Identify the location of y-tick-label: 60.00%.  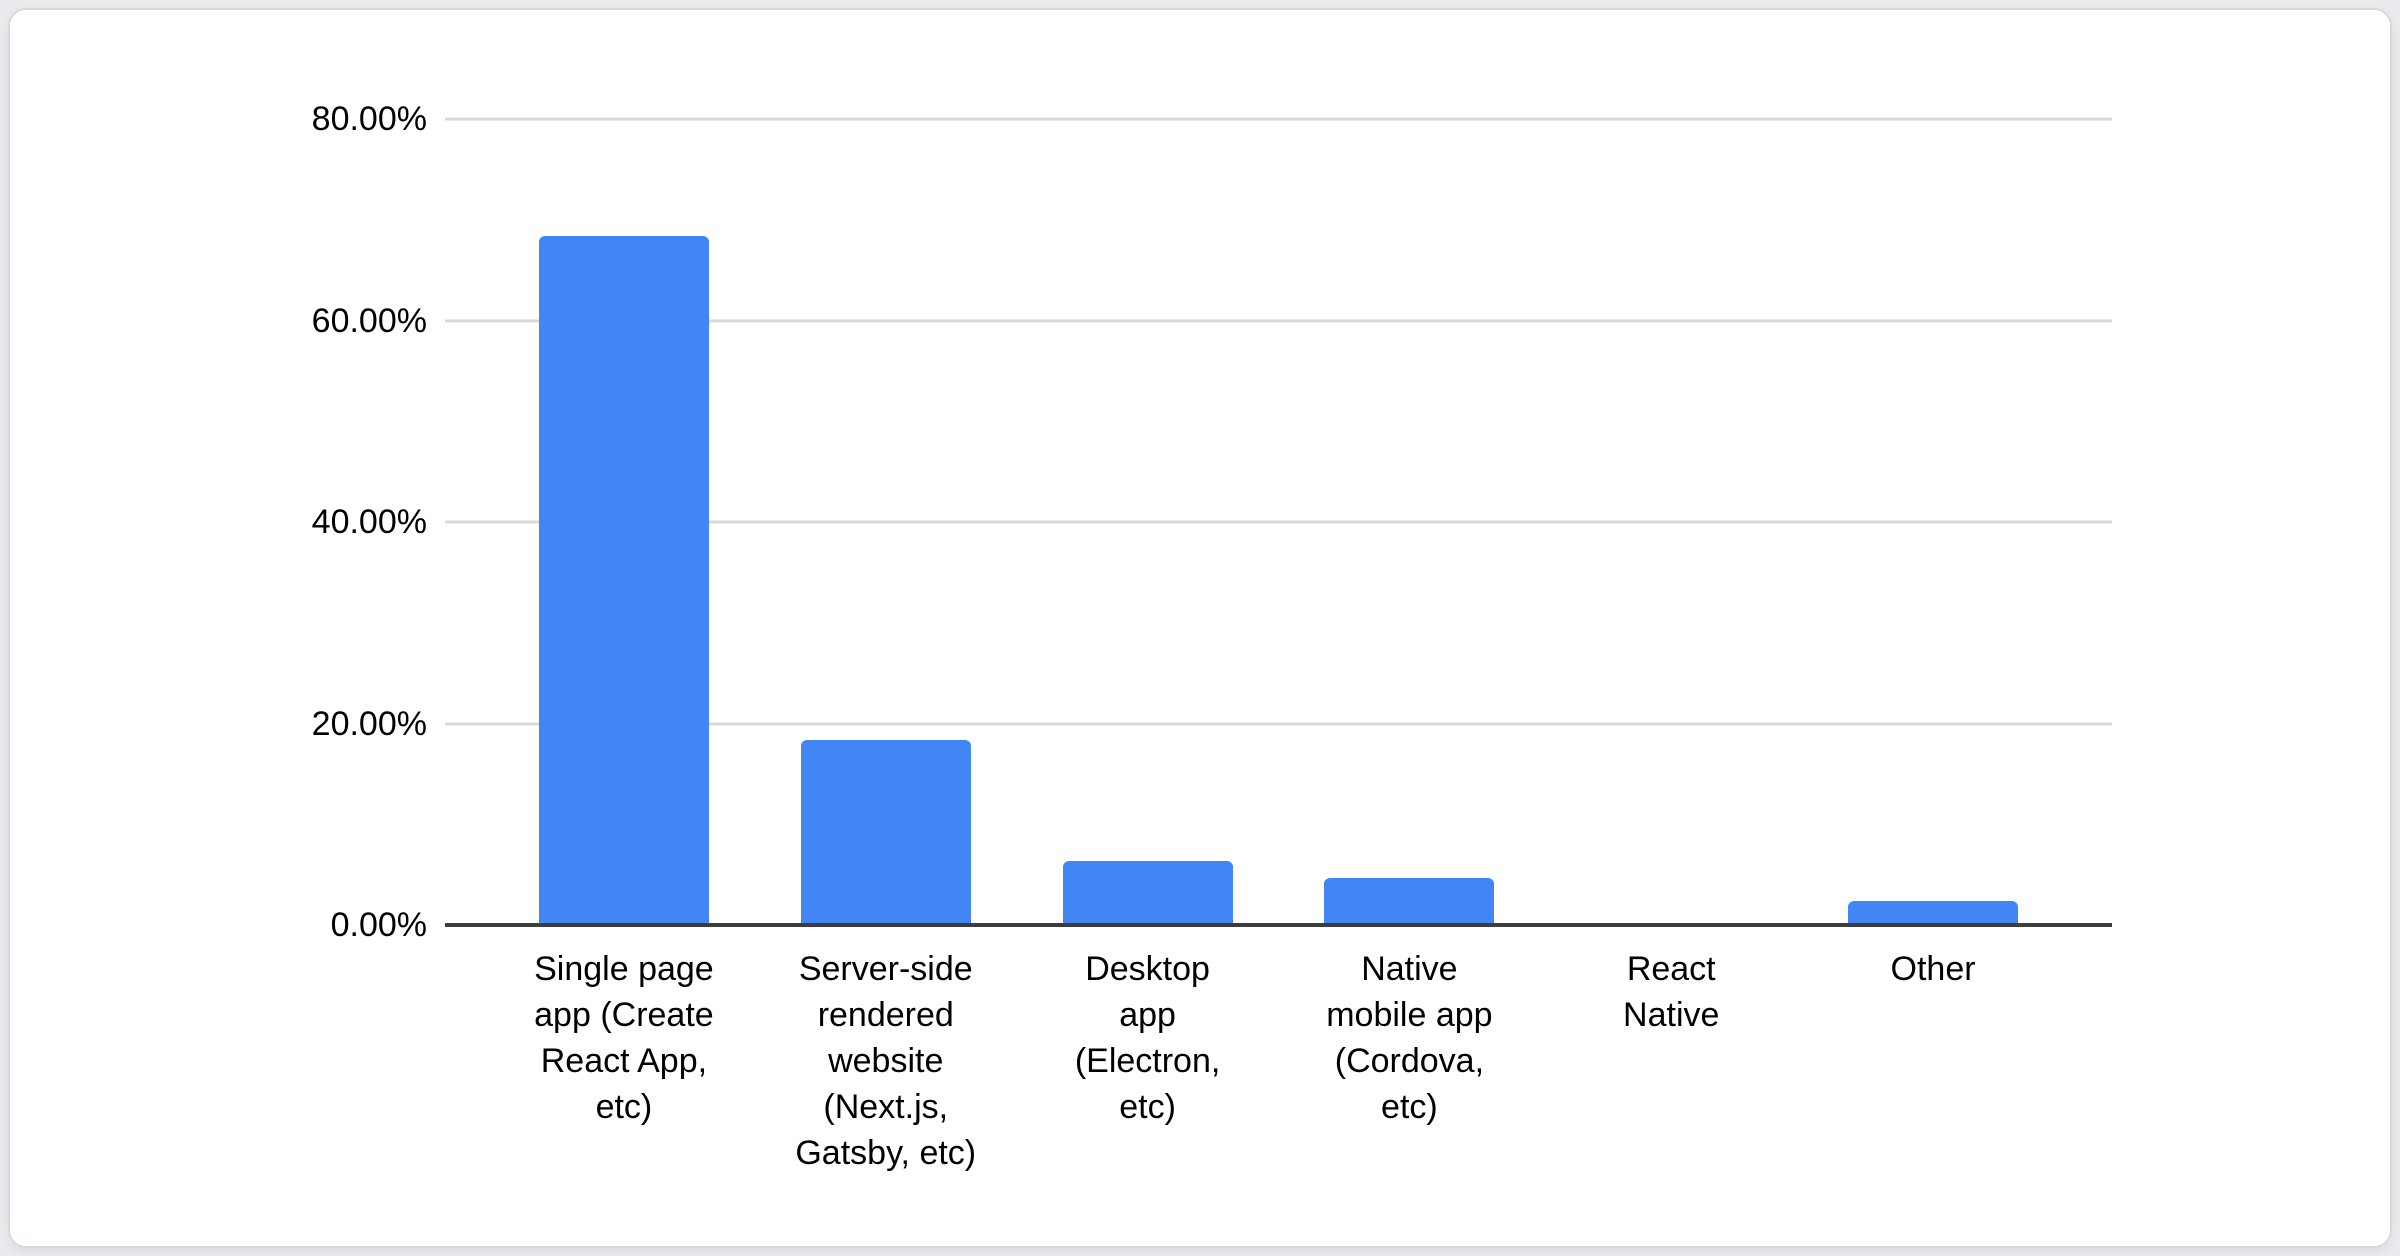
(369, 320).